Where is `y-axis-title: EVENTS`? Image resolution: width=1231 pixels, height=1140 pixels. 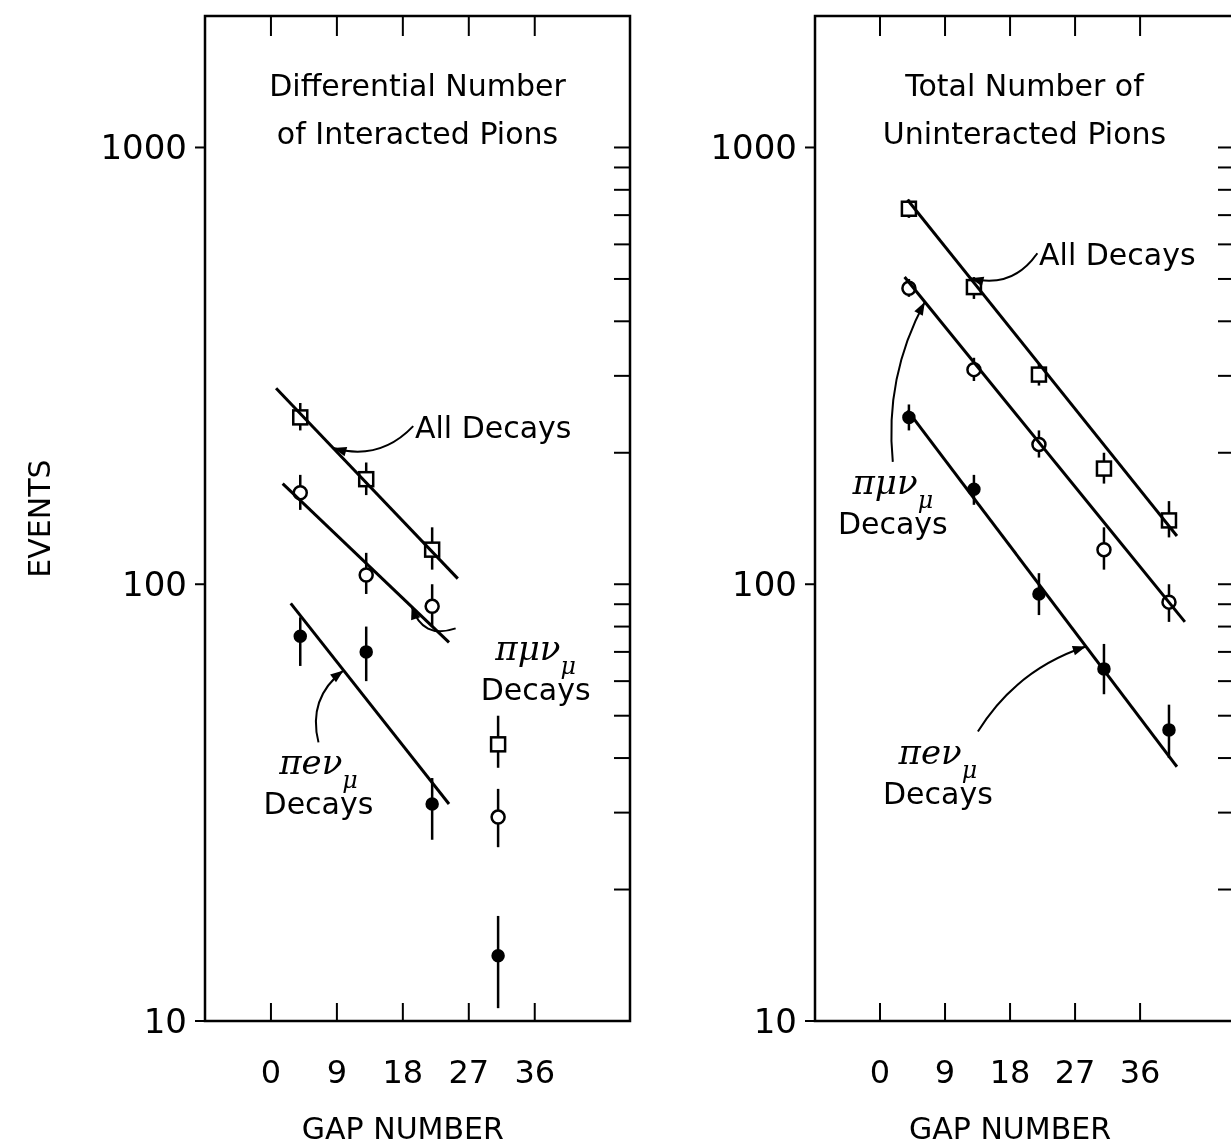 y-axis-title: EVENTS is located at coordinates (39, 518).